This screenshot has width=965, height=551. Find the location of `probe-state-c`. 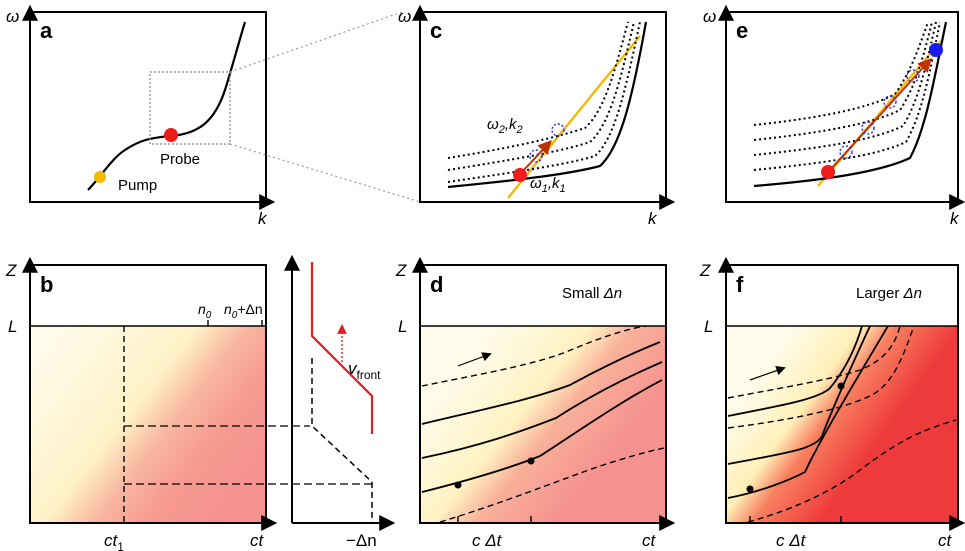

probe-state-c is located at coordinates (520, 175).